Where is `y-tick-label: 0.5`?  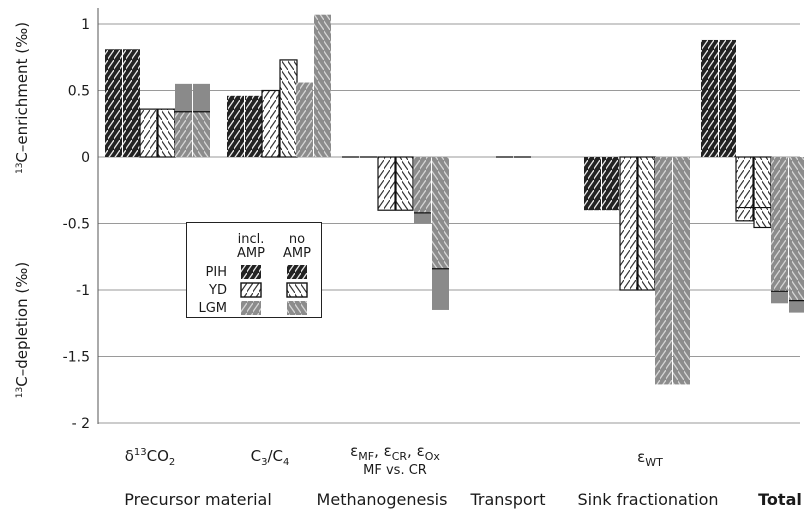 y-tick-label: 0.5 is located at coordinates (79, 92).